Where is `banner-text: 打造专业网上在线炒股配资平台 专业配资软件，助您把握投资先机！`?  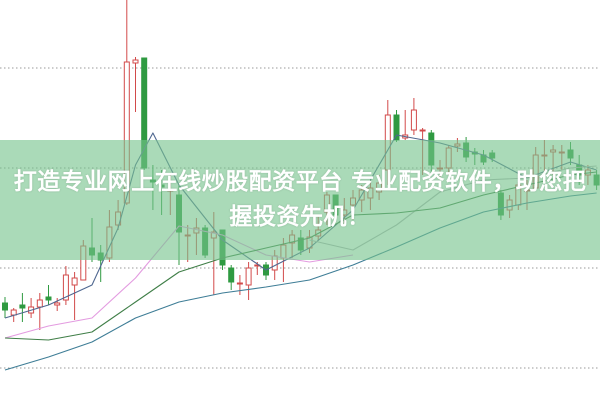 banner-text: 打造专业网上在线炒股配资平台 专业配资软件，助您把握投资先机！ is located at coordinates (300, 199).